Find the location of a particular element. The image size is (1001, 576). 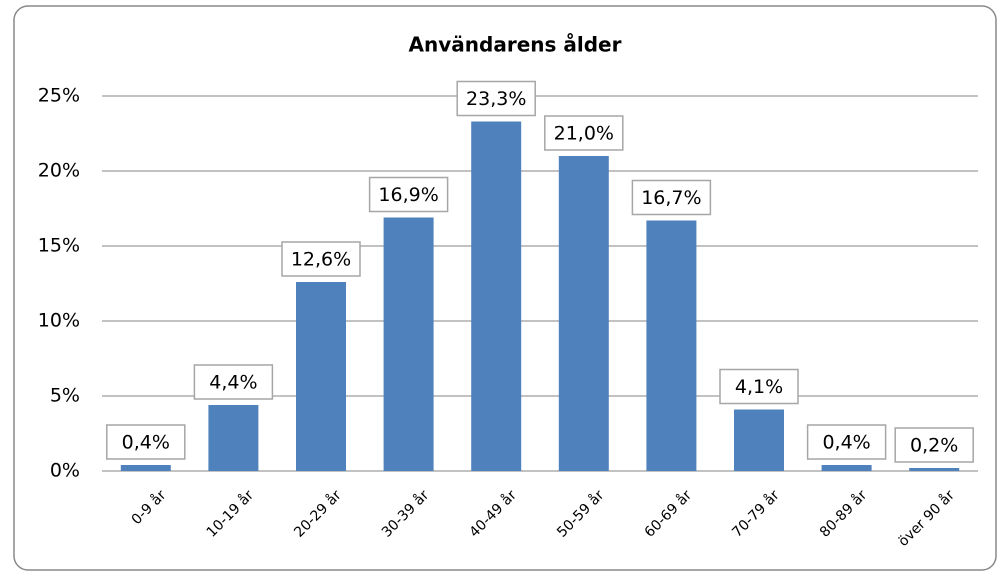

data-label: 0,2% is located at coordinates (934, 446).